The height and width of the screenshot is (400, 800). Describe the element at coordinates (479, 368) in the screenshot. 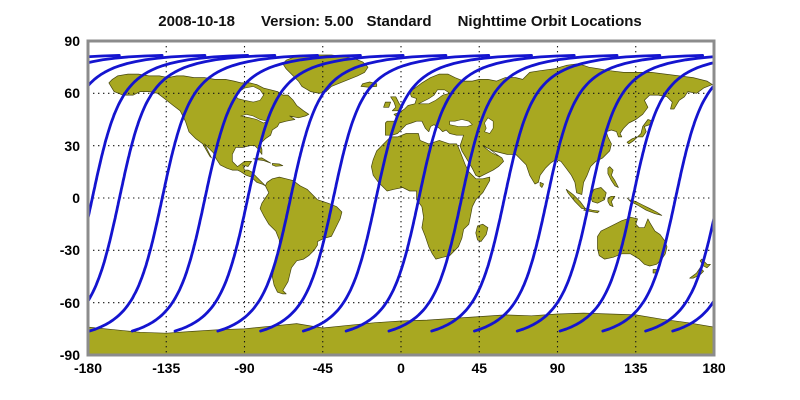

I see `x-tick-label: 45` at that location.